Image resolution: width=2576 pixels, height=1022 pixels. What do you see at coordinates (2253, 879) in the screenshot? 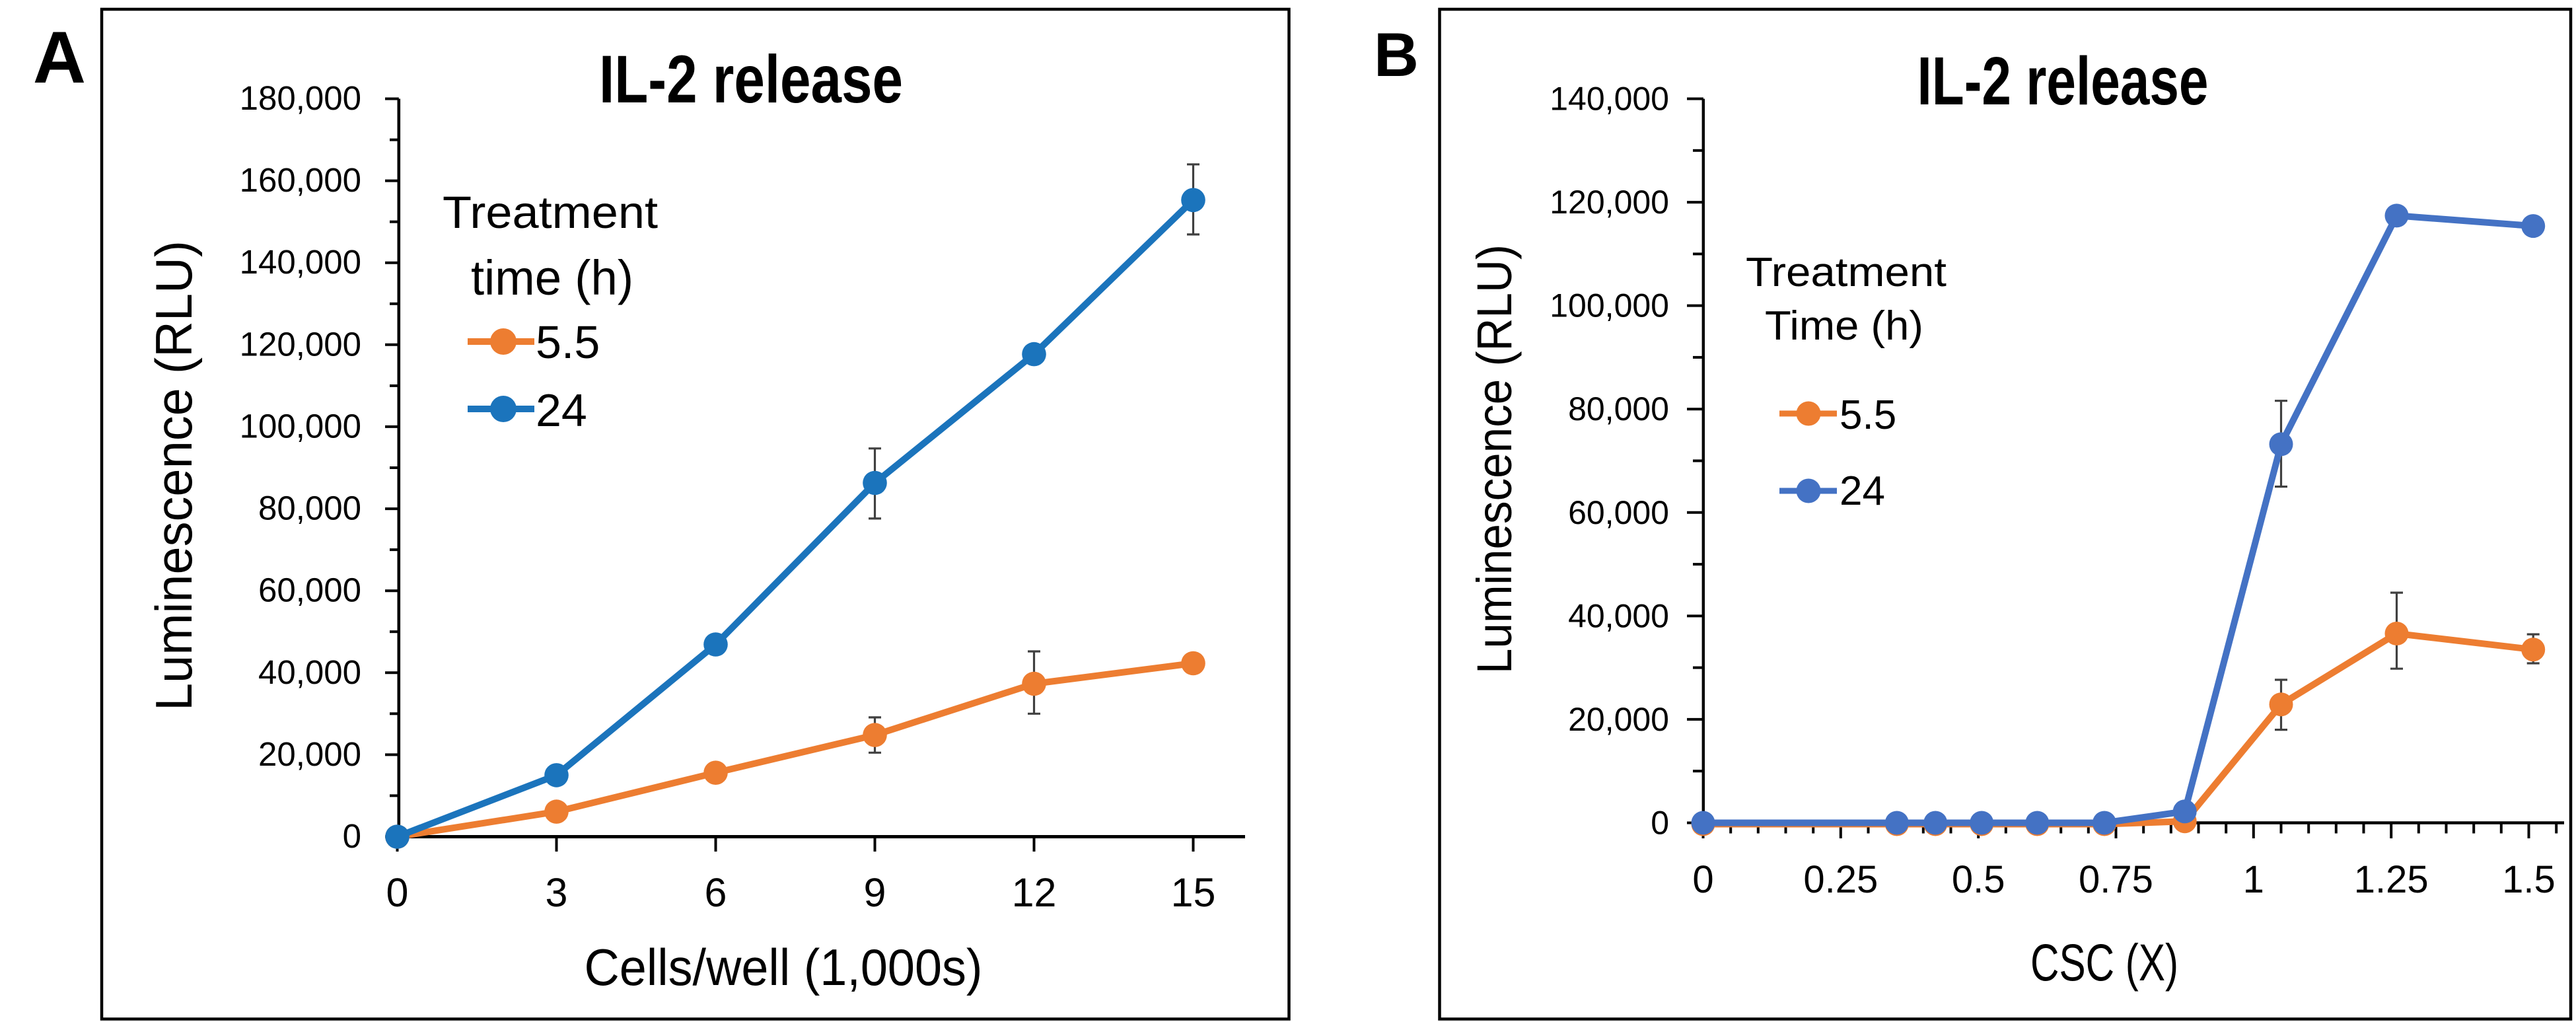
I see `svg-text: 1` at bounding box center [2253, 879].